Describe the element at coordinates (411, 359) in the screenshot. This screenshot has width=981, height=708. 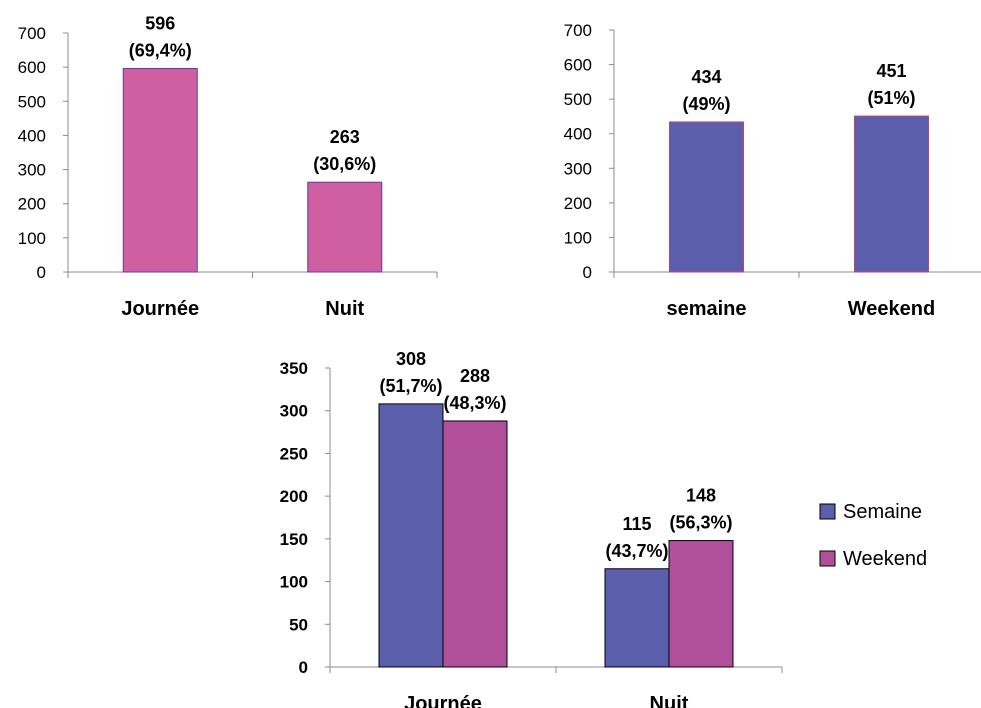
I see `data-label-value: 308` at that location.